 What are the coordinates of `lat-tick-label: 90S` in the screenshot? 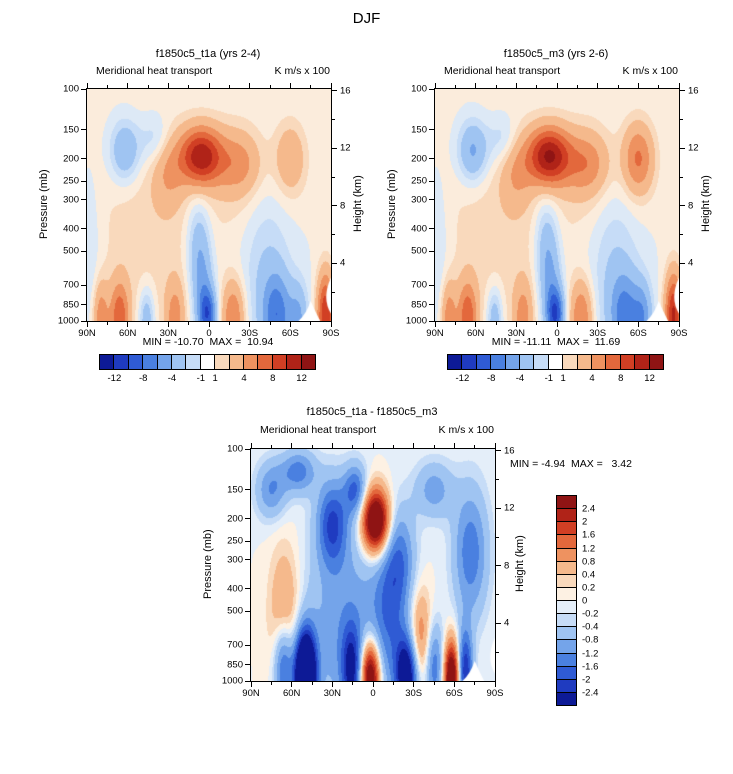 It's located at (495, 693).